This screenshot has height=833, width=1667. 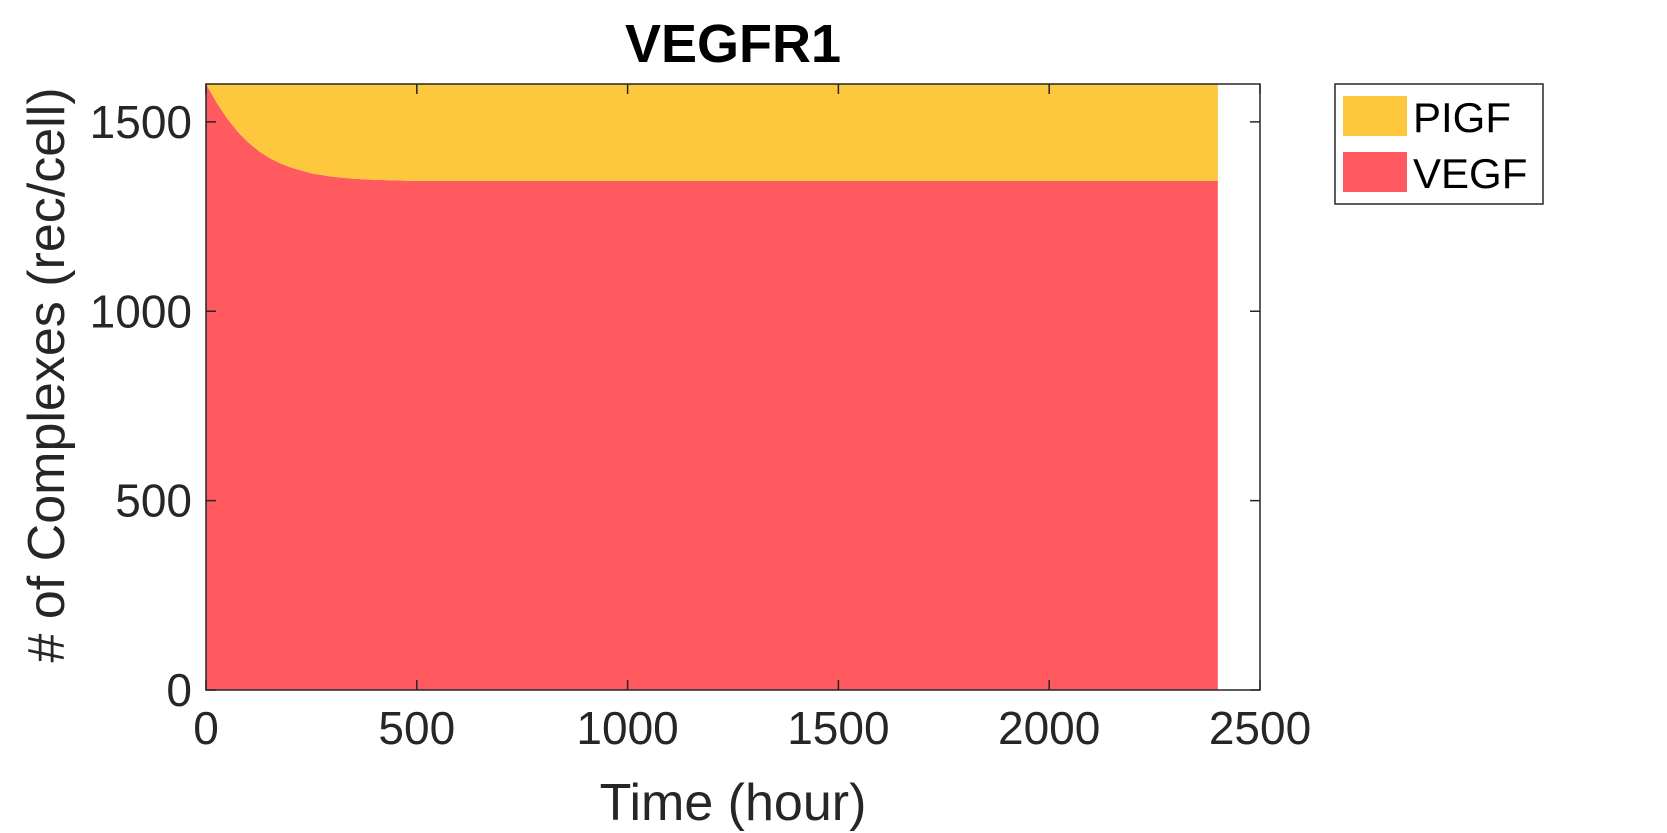 What do you see at coordinates (1462, 117) in the screenshot?
I see `legend-label-pigf: PIGF` at bounding box center [1462, 117].